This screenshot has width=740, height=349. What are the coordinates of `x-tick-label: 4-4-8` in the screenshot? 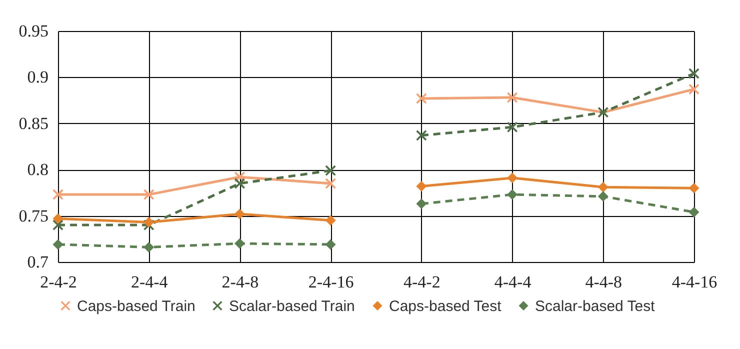 It's located at (603, 282).